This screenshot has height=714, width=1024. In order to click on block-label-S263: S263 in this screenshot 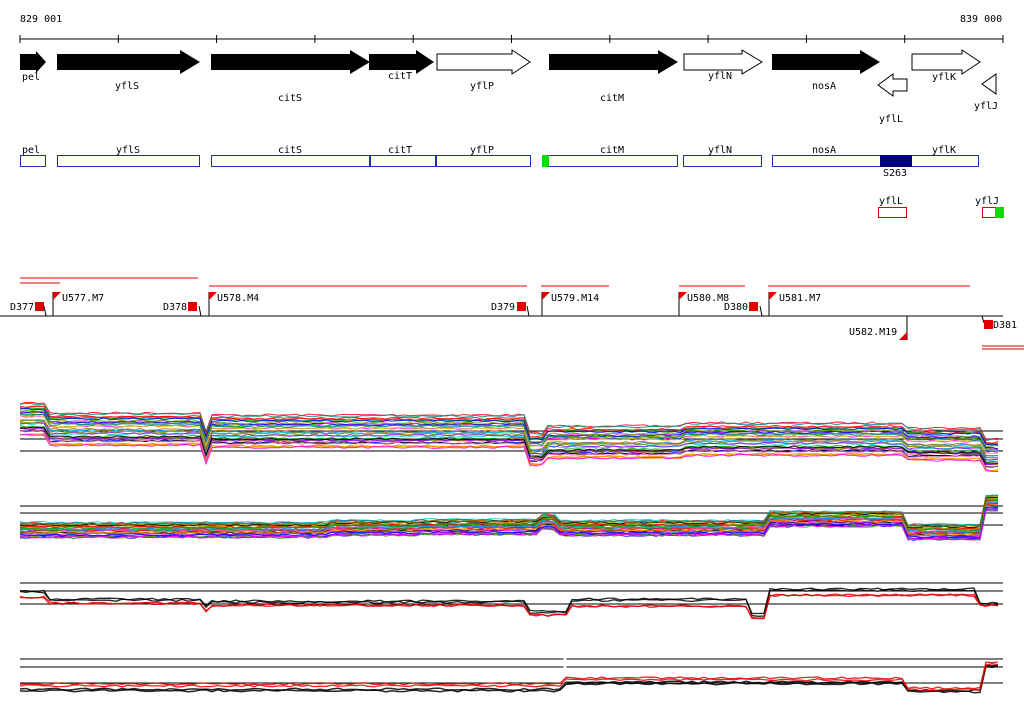, I will do `click(895, 173)`.